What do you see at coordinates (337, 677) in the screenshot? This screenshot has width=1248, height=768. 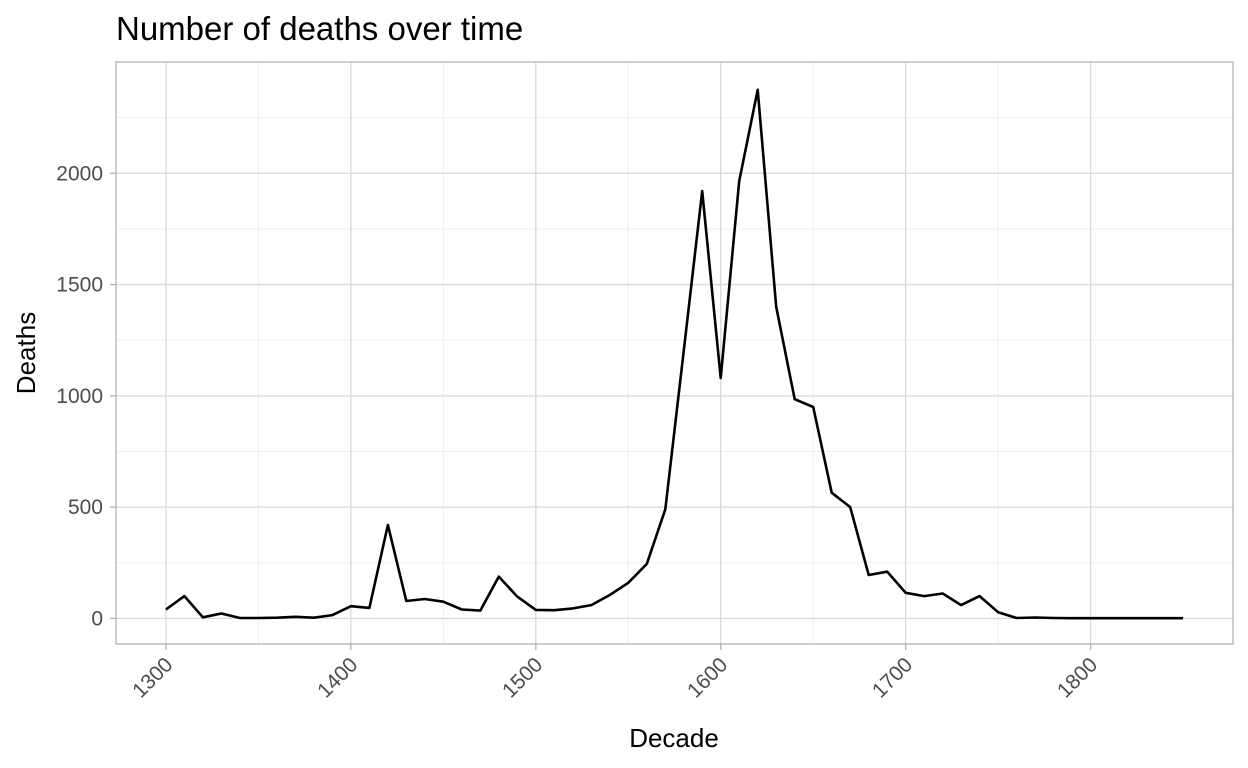 I see `x-tick-label: 1400` at bounding box center [337, 677].